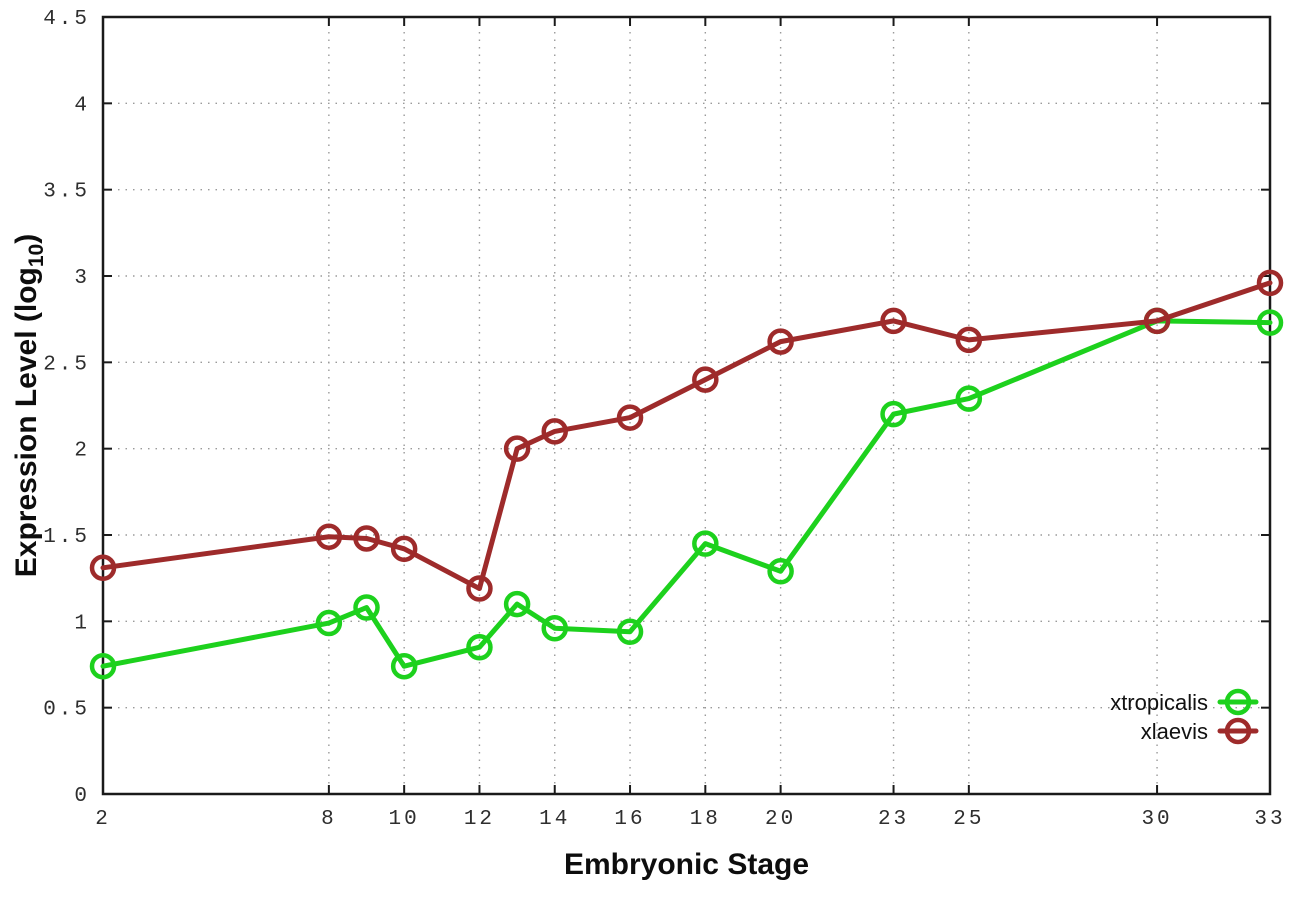 The width and height of the screenshot is (1296, 907). Describe the element at coordinates (479, 819) in the screenshot. I see `x-tick-label: 12` at that location.